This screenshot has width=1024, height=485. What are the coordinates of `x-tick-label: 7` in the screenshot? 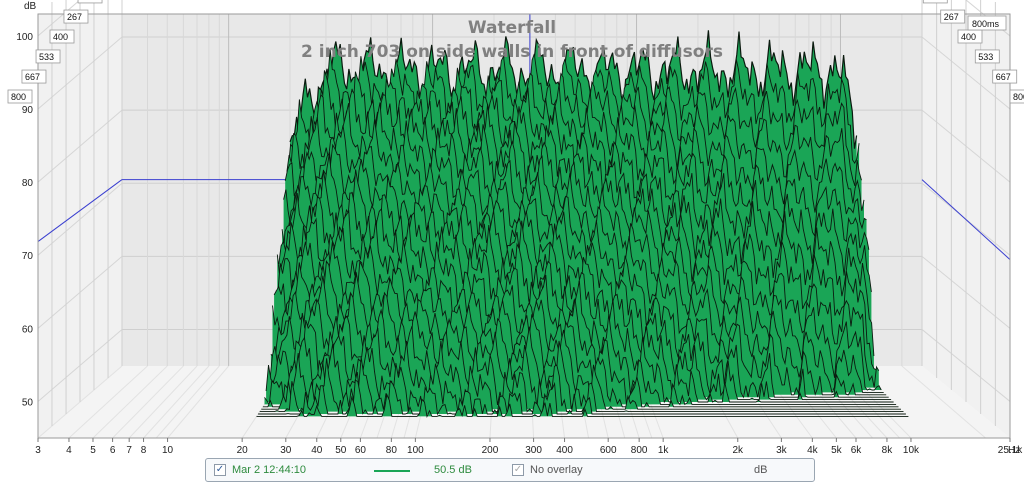 It's located at (129, 450).